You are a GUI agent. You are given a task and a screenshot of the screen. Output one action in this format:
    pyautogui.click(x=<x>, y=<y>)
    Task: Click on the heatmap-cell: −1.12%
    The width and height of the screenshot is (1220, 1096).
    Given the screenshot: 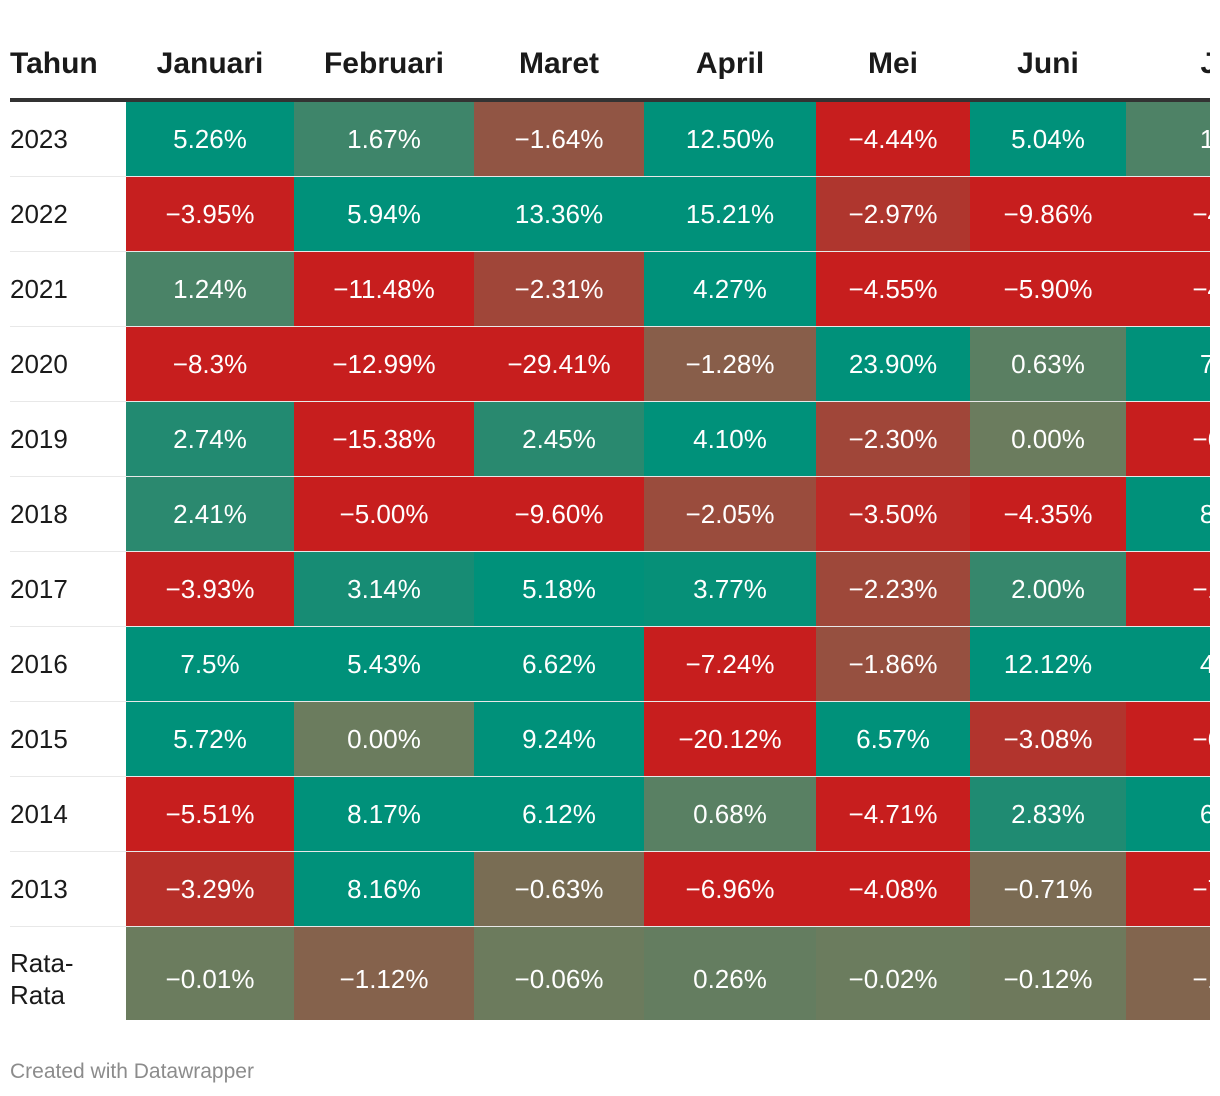 What is the action you would take?
    pyautogui.click(x=384, y=973)
    